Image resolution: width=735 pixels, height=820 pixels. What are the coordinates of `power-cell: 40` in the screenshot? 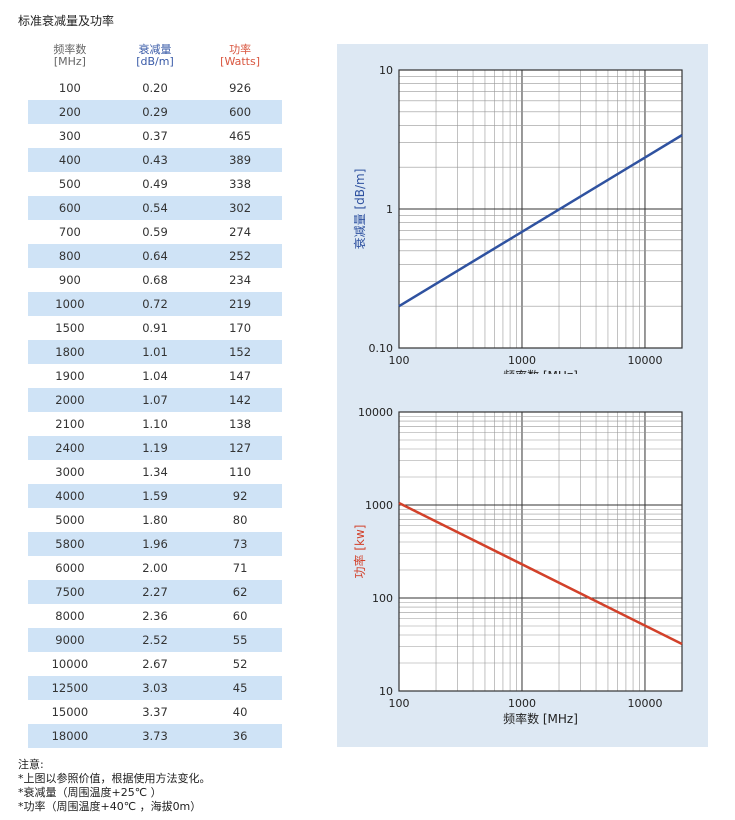 It's located at (240, 712).